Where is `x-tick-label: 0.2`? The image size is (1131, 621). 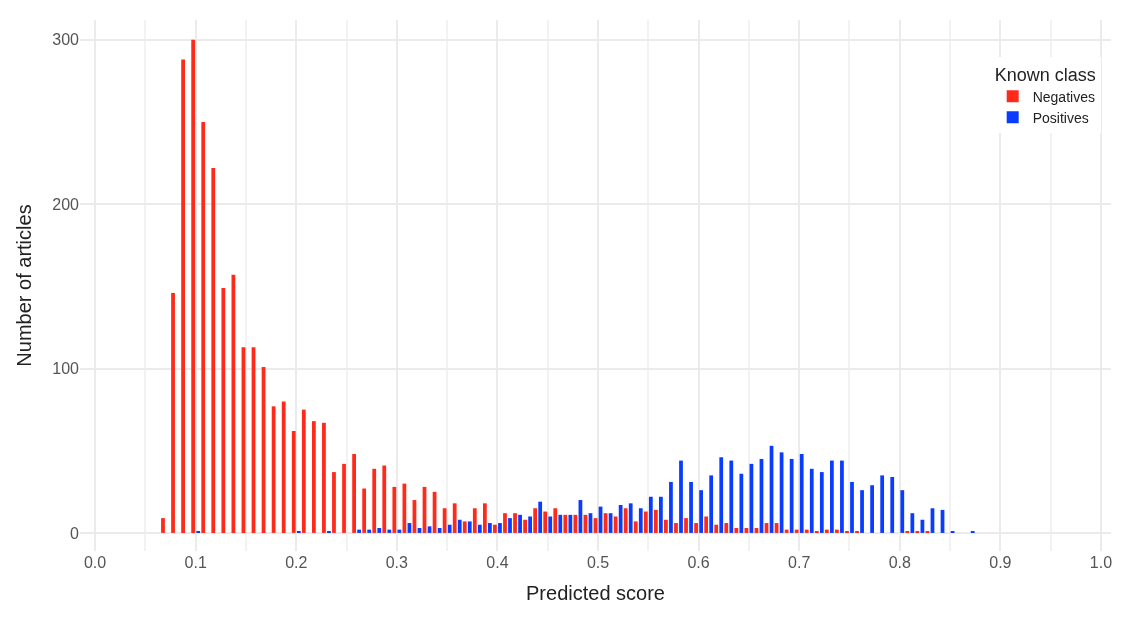
x-tick-label: 0.2 is located at coordinates (296, 562).